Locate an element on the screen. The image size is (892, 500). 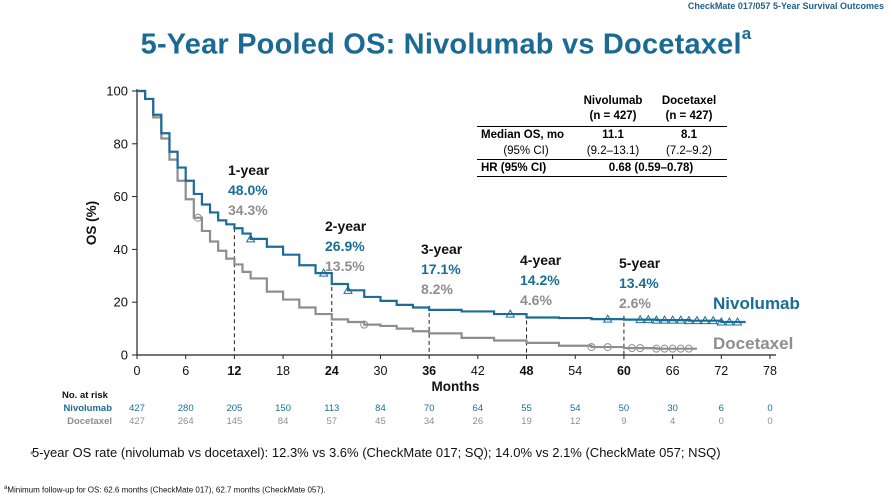
hr-label: HR (95% CI) is located at coordinates (526, 168).